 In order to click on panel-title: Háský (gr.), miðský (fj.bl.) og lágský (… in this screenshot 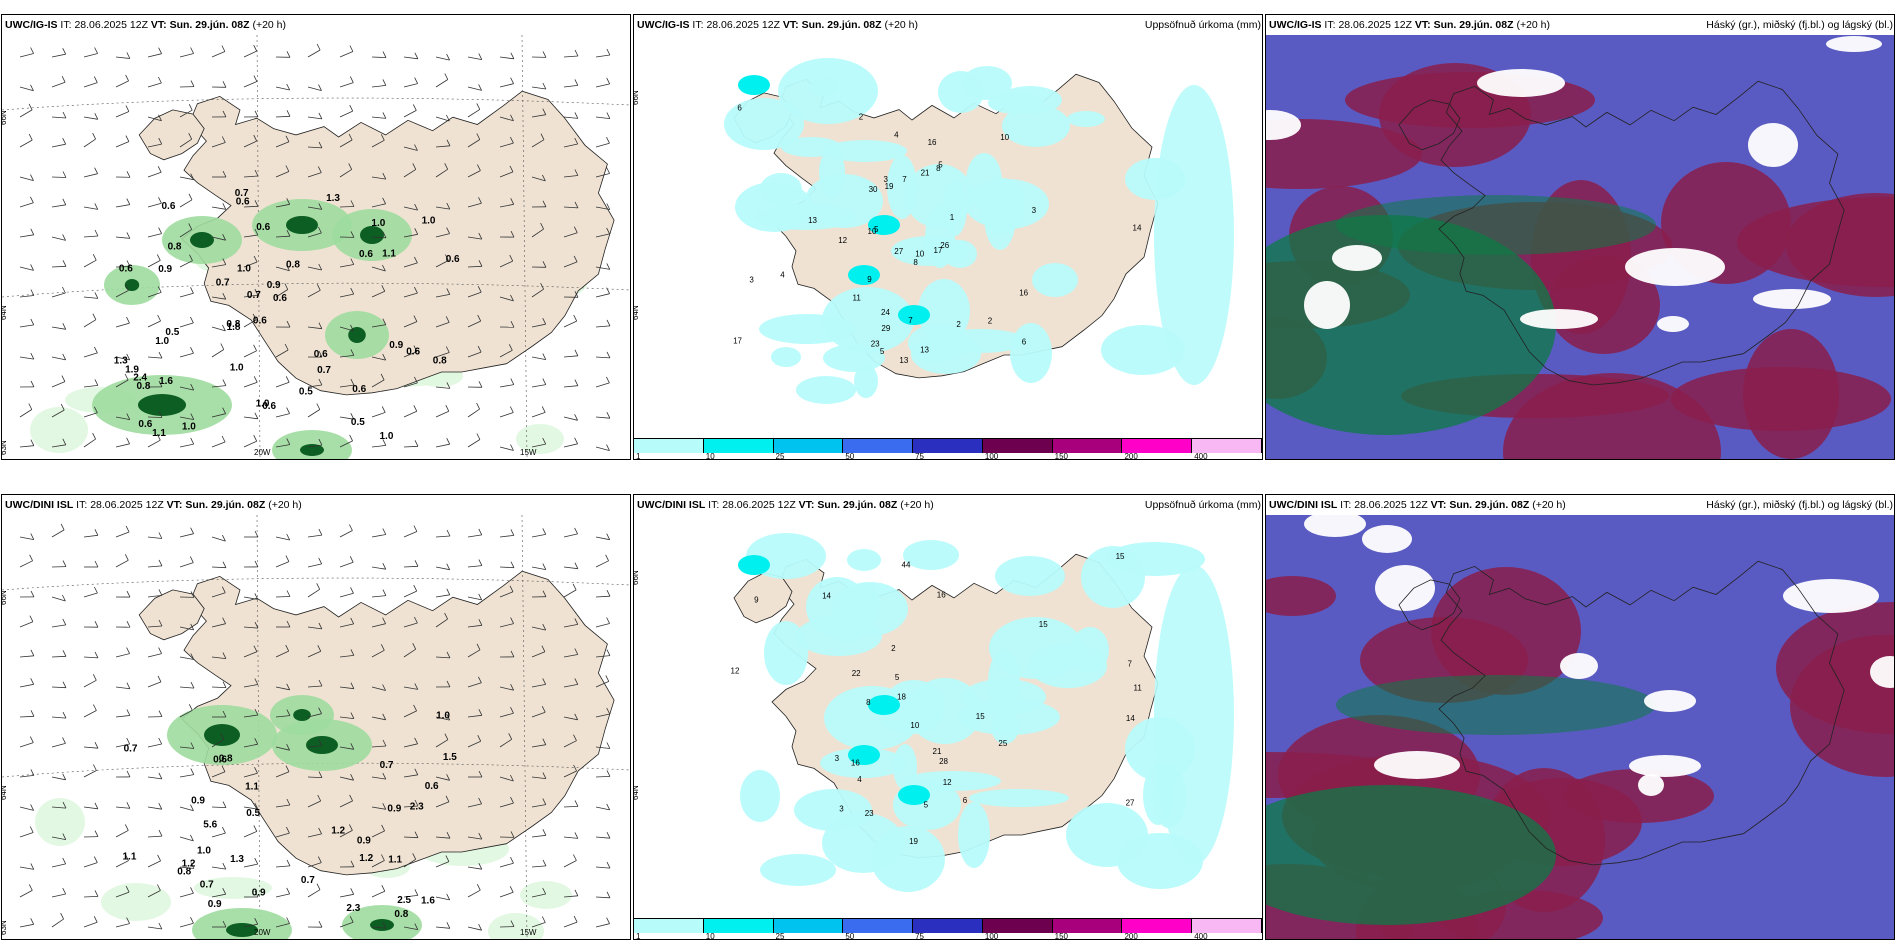, I will do `click(1799, 505)`.